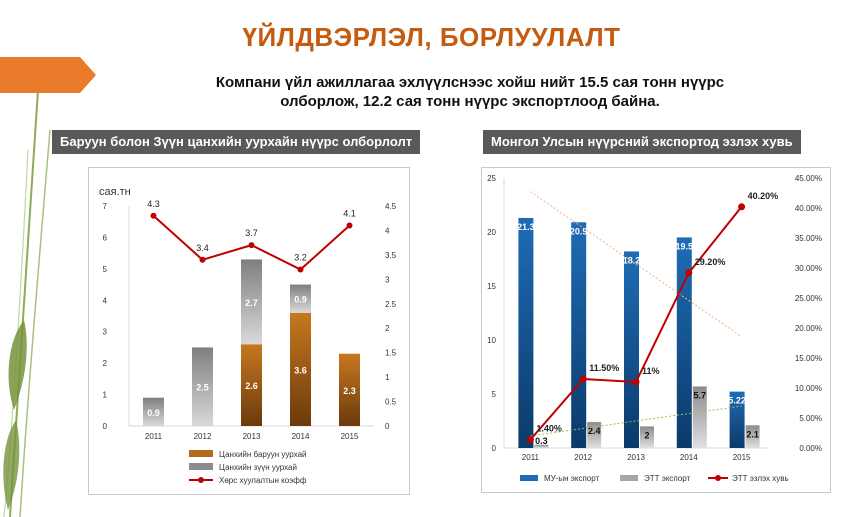 The width and height of the screenshot is (863, 517). I want to click on bar-data-label: 18.2, so click(632, 260).